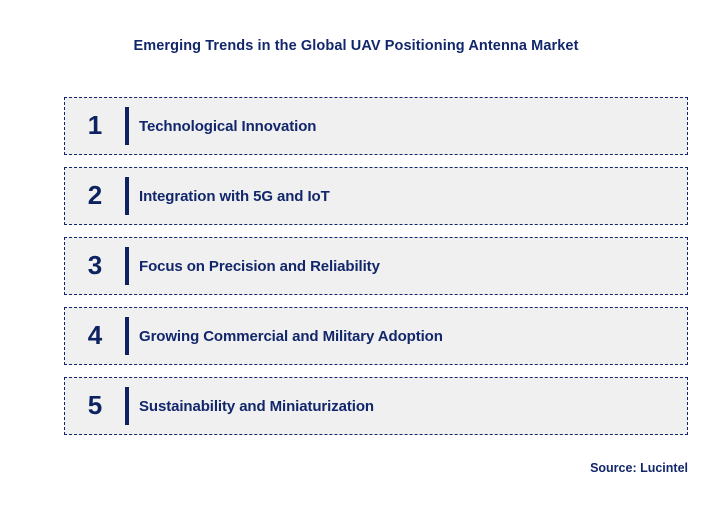 Image resolution: width=712 pixels, height=521 pixels. Describe the element at coordinates (376, 406) in the screenshot. I see `list-item: 5 Sustainability and Miniaturization` at that location.